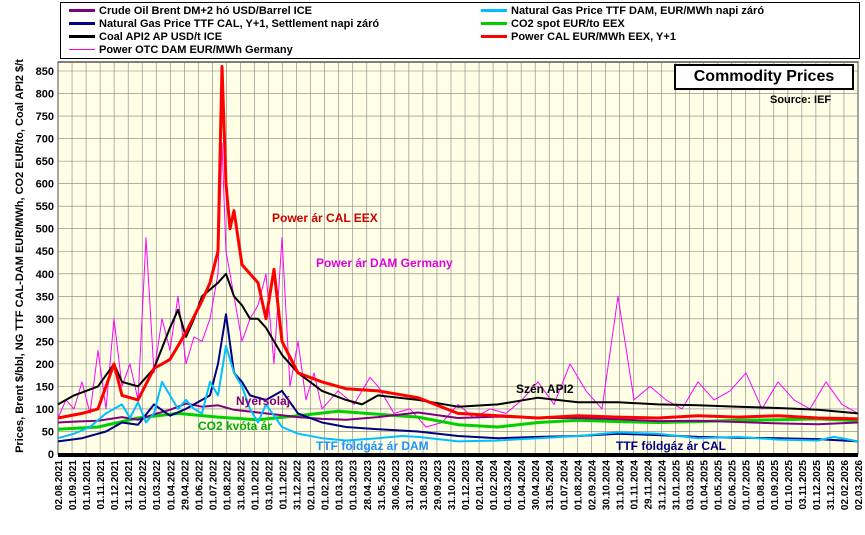  Describe the element at coordinates (578, 485) in the screenshot. I see `x-tick-label: 01.08.2024` at that location.